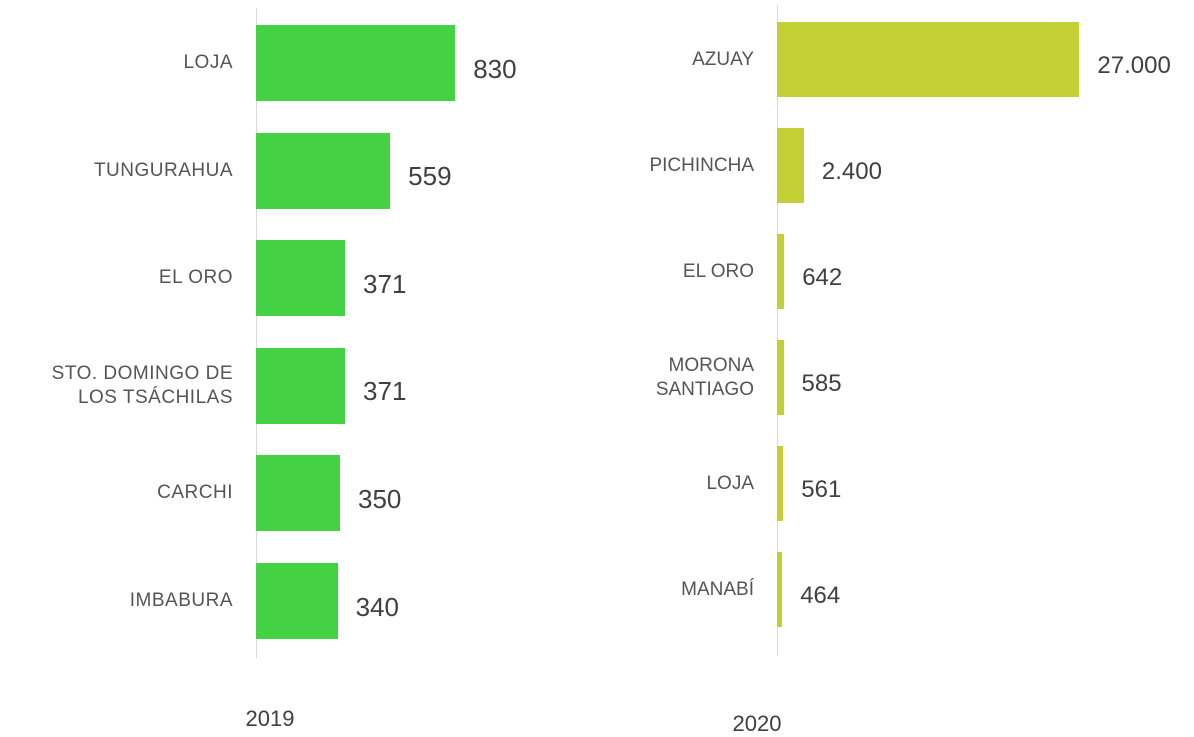  I want to click on category-label: CARCHI, so click(195, 493).